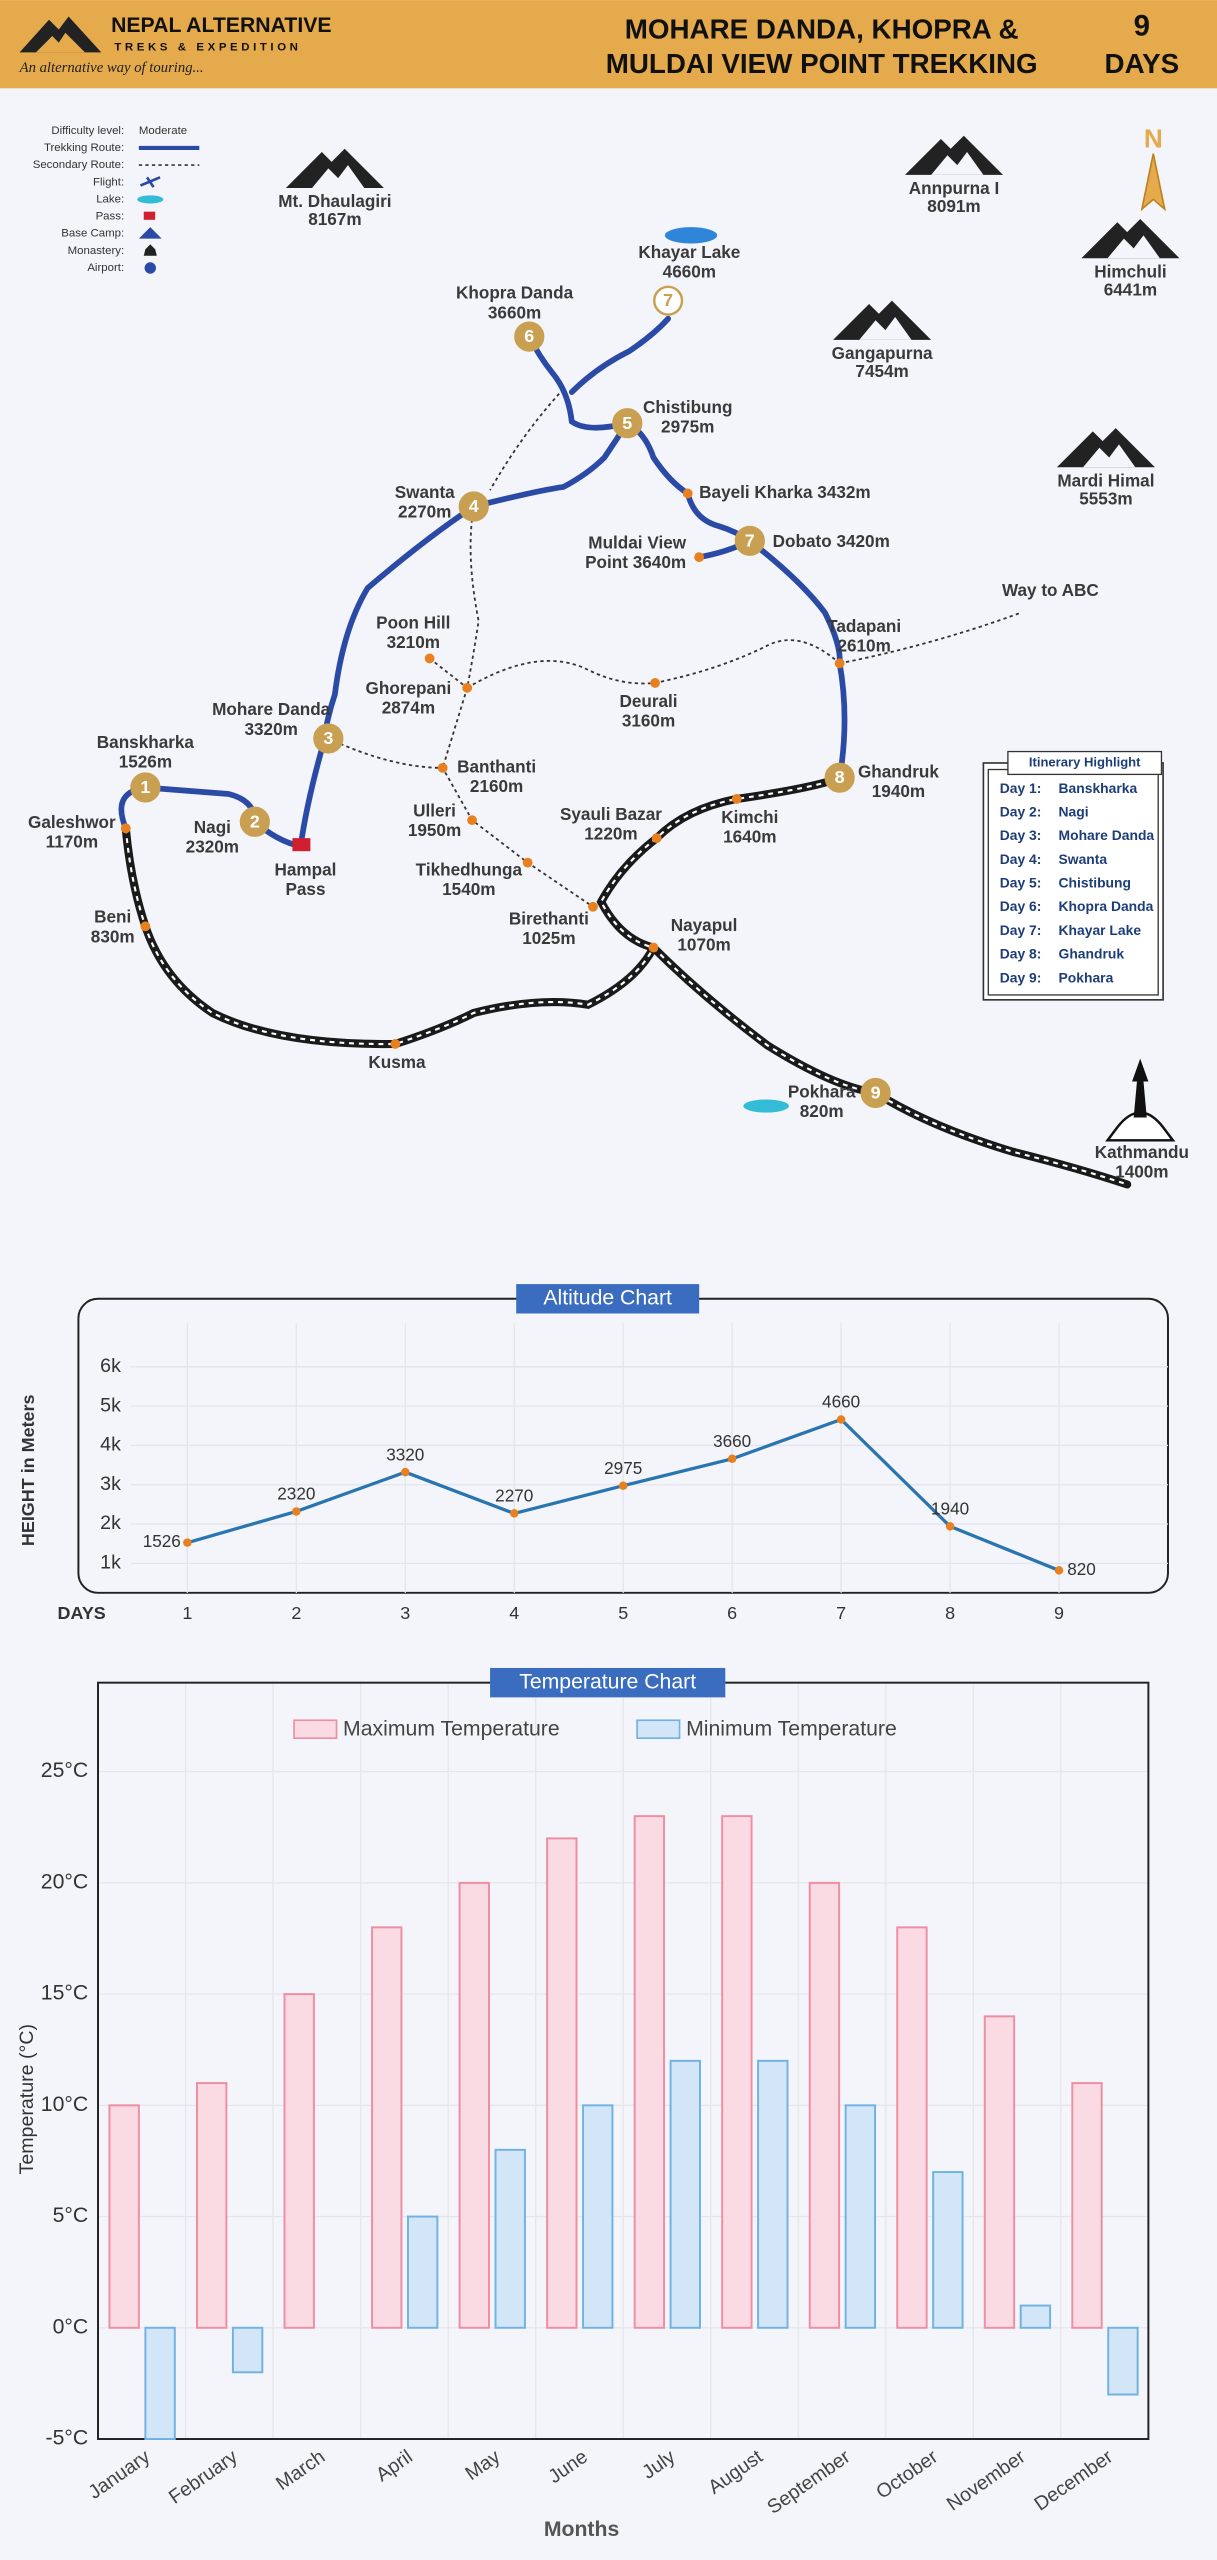 Image resolution: width=1217 pixels, height=2560 pixels. What do you see at coordinates (1153, 168) in the screenshot?
I see `compass: N` at bounding box center [1153, 168].